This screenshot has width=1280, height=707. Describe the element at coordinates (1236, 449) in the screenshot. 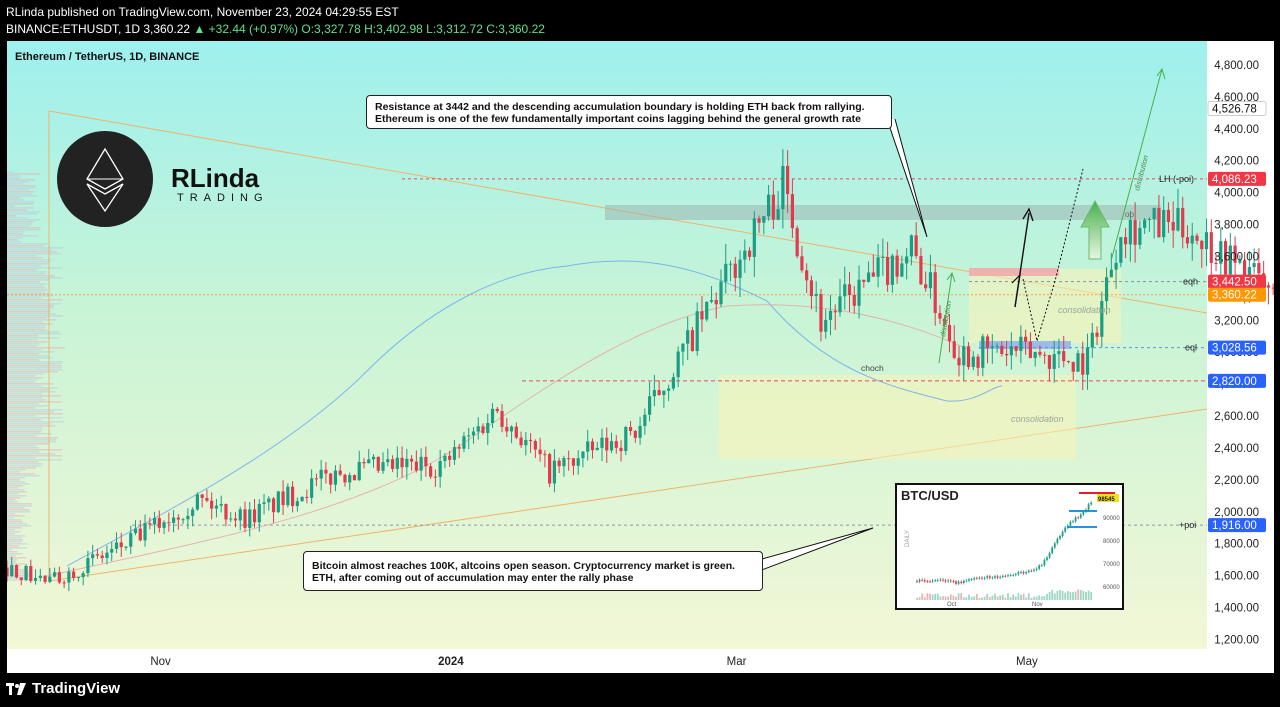

I see `price-tick-6: 2,400.00` at that location.